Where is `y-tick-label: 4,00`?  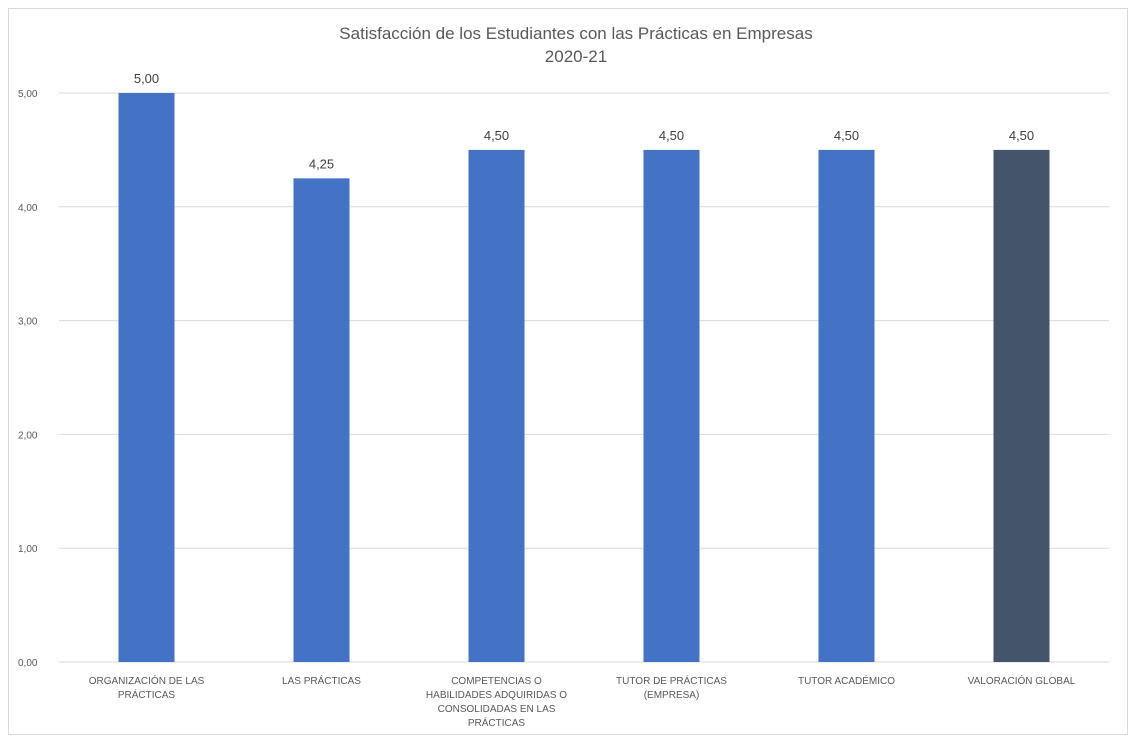 y-tick-label: 4,00 is located at coordinates (28, 208).